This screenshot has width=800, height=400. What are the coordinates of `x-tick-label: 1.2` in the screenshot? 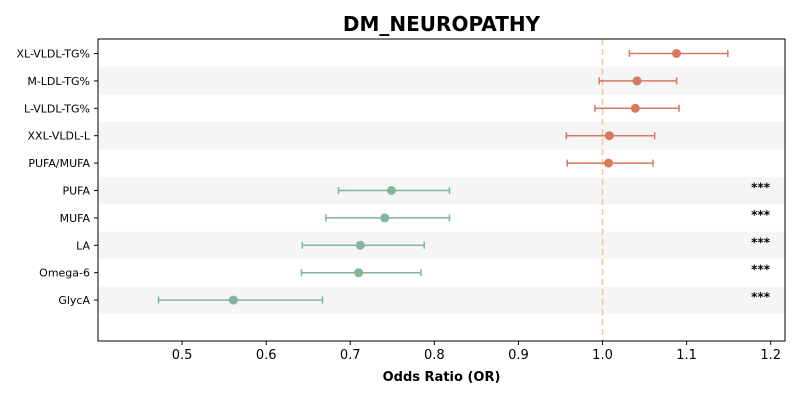 It's located at (770, 355).